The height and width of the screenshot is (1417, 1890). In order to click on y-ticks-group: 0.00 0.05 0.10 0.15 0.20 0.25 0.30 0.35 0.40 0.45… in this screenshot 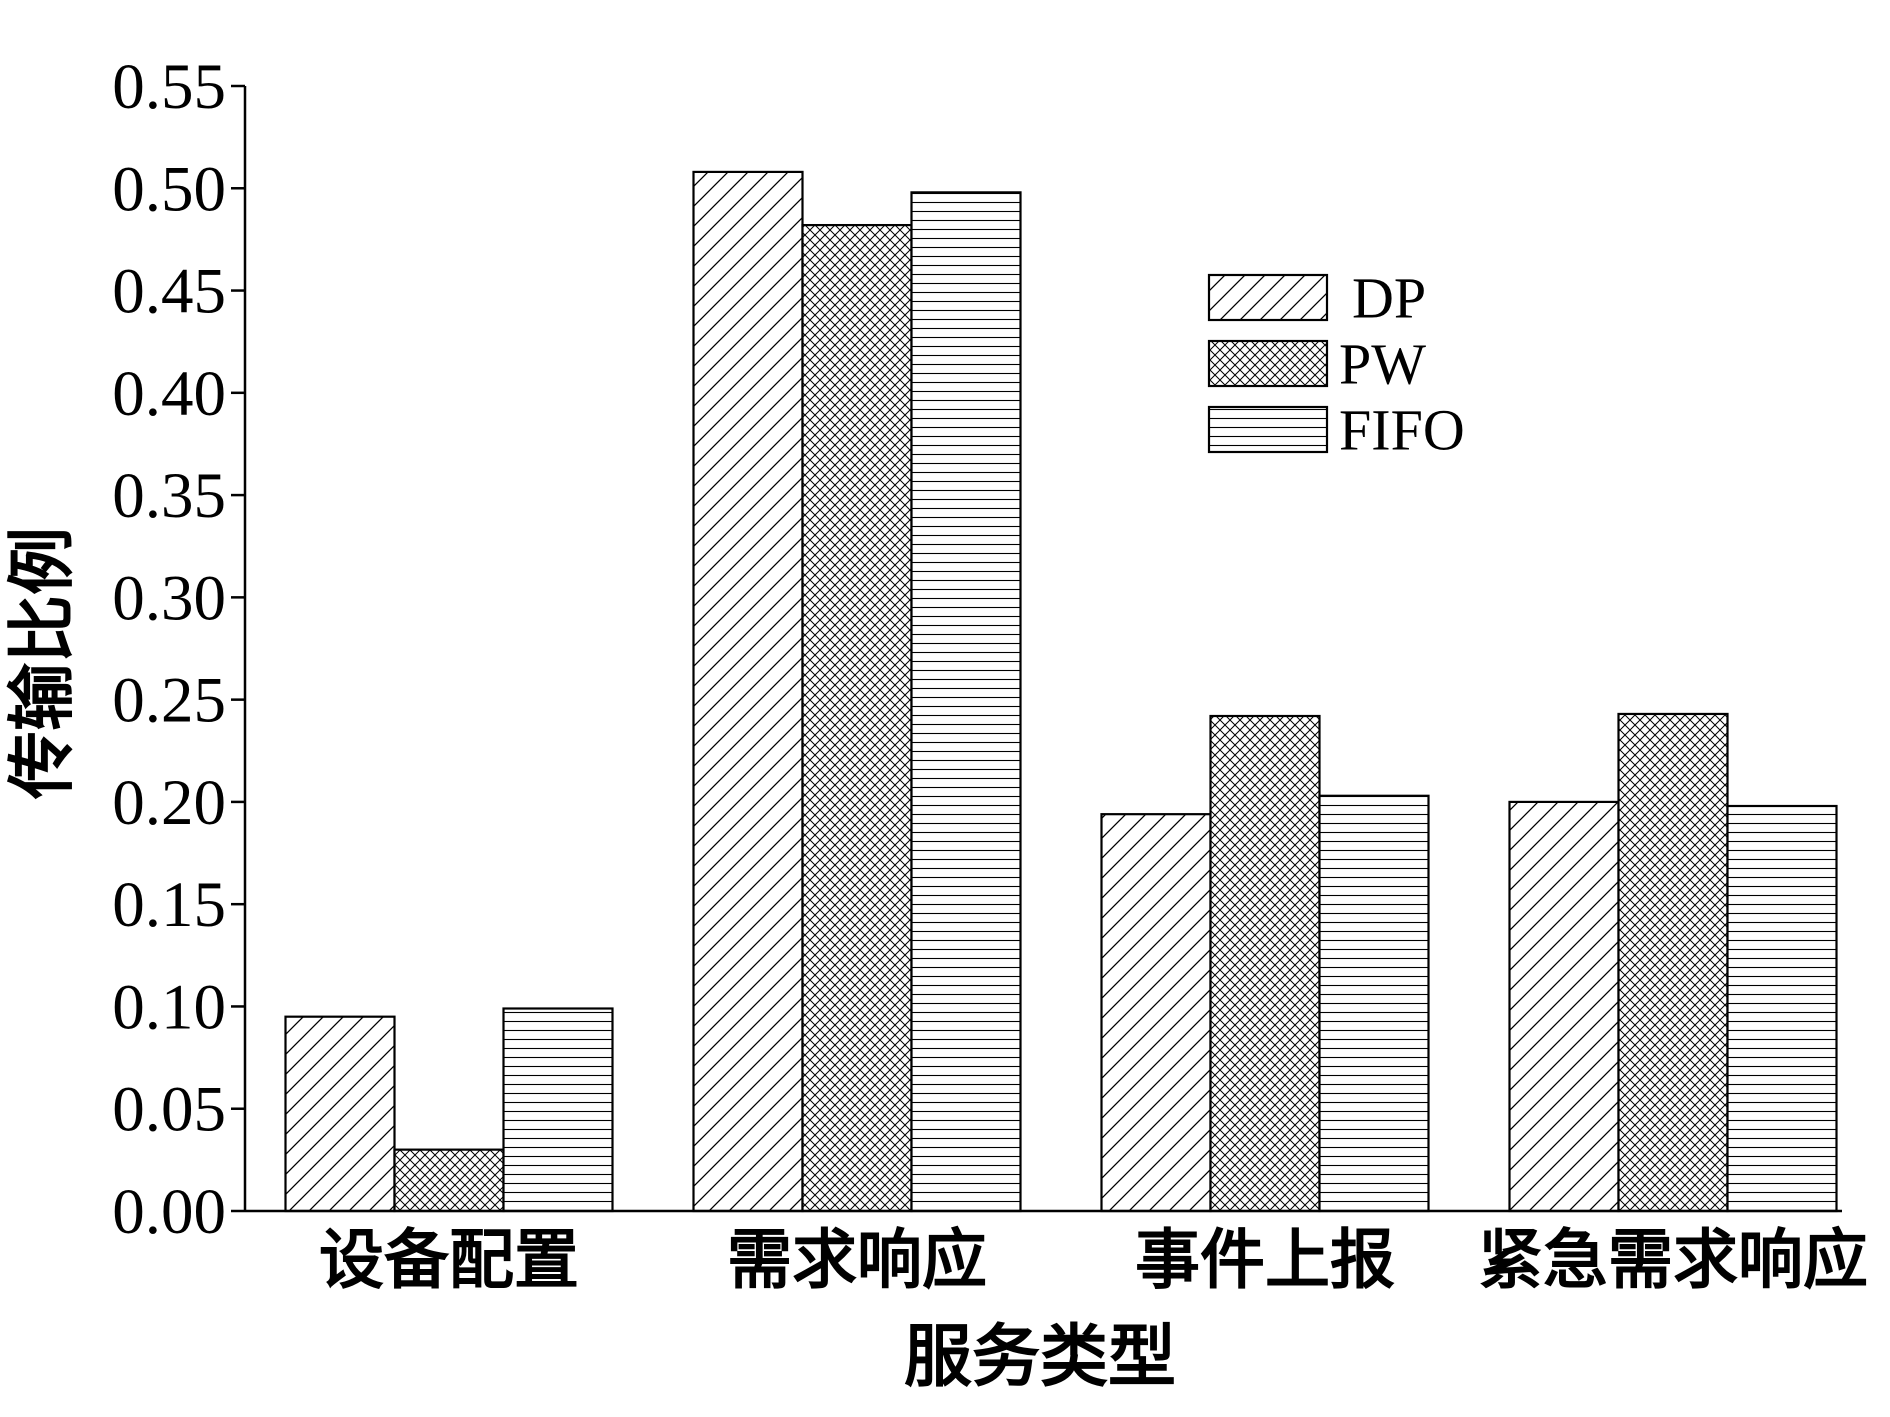, I will do `click(178, 649)`.